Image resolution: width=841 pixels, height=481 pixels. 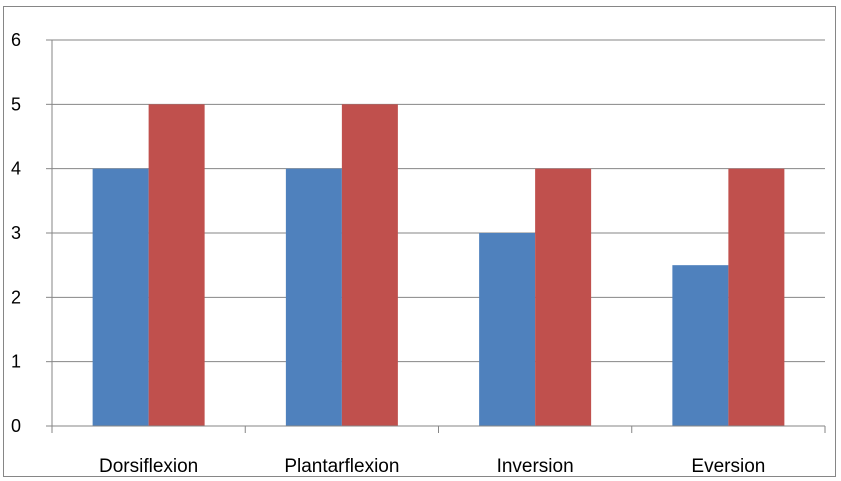 I want to click on bar-series2-inversion, so click(x=563, y=297).